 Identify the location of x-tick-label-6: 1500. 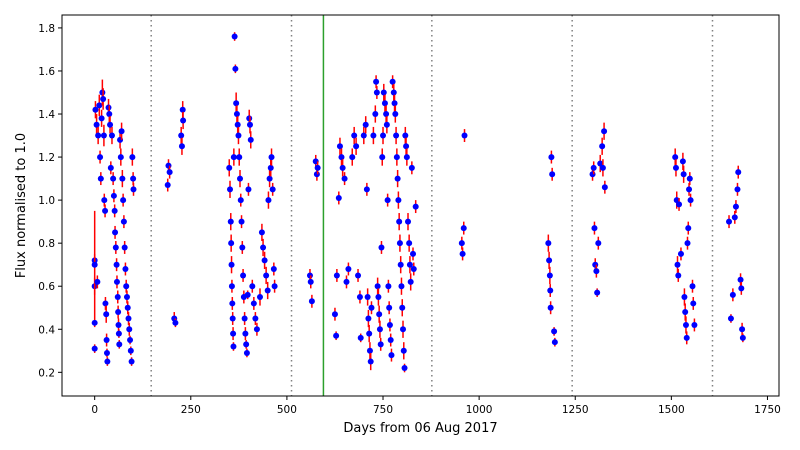
(671, 410).